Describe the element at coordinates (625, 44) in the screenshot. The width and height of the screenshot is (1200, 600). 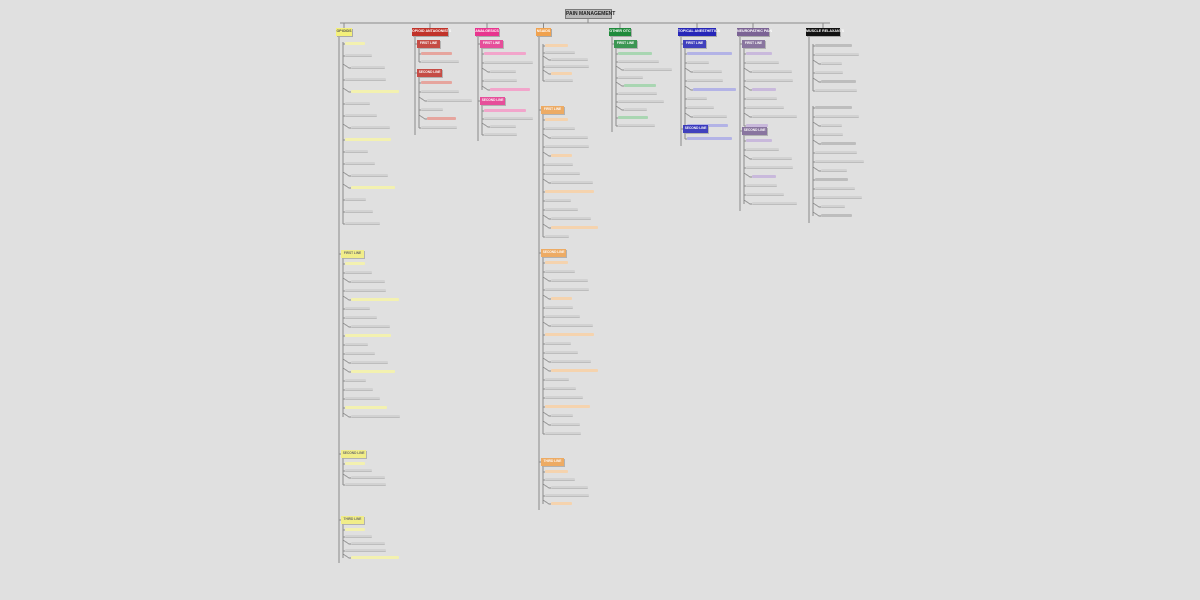
I see `group-other-otc-0: FIRST LINE` at that location.